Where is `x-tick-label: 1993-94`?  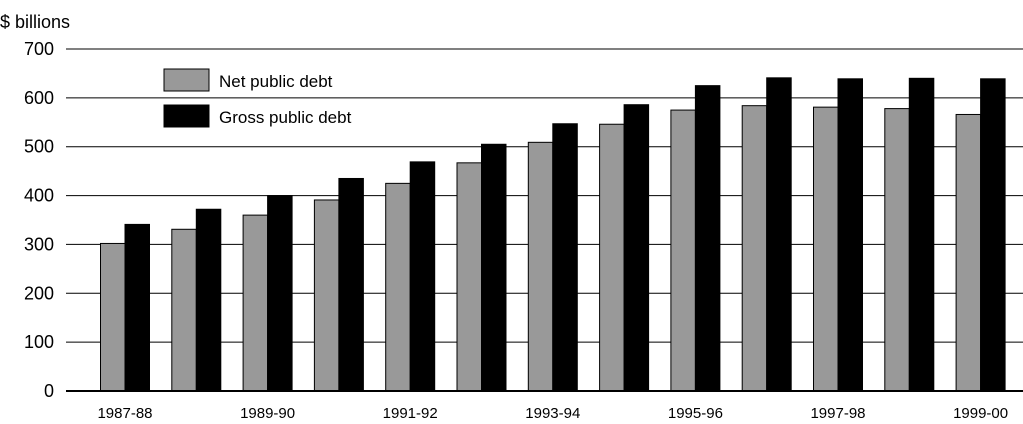 x-tick-label: 1993-94 is located at coordinates (552, 413).